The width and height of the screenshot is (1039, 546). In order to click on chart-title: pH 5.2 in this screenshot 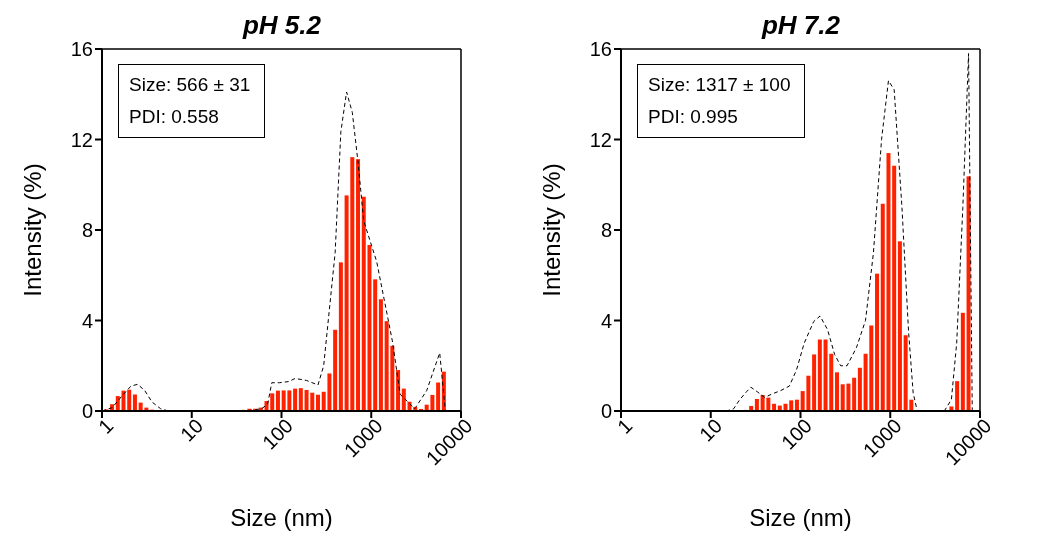, I will do `click(281, 25)`.